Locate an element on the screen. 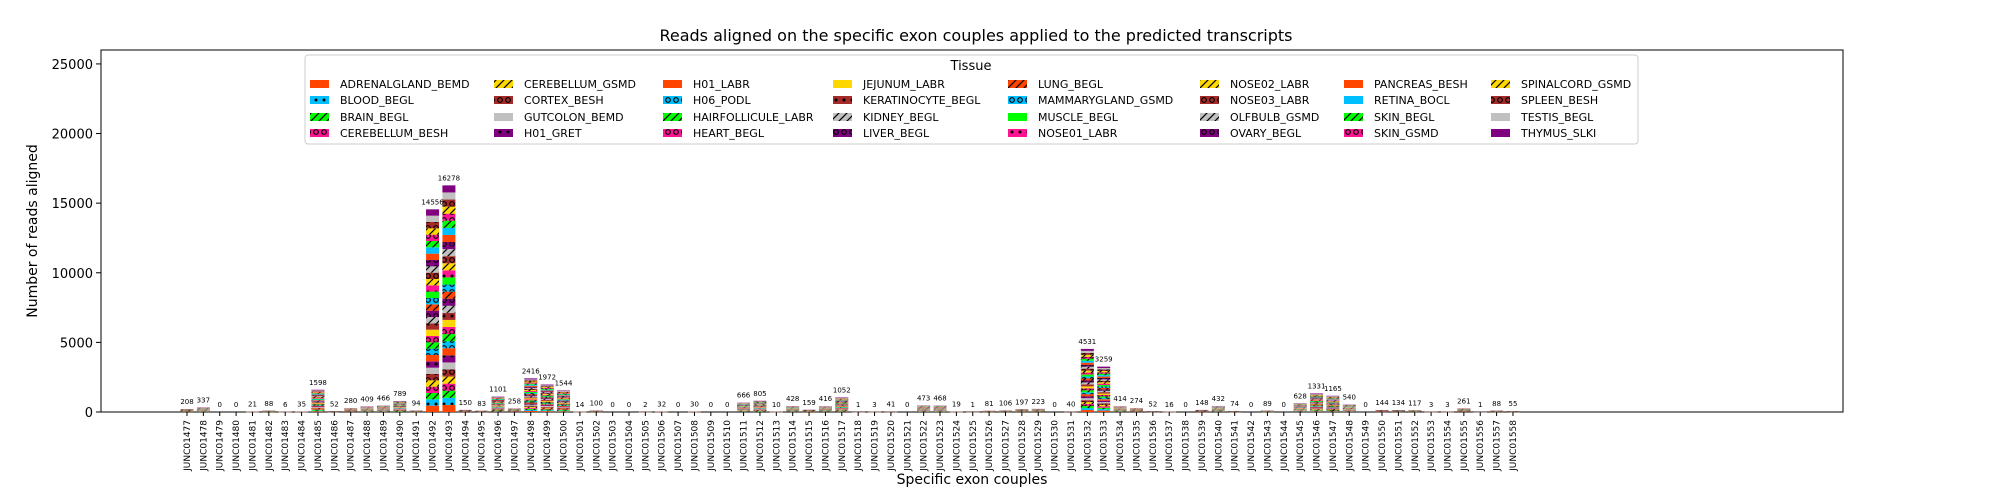 The width and height of the screenshot is (2000, 500). bar-value-label: 197 is located at coordinates (1021, 402).